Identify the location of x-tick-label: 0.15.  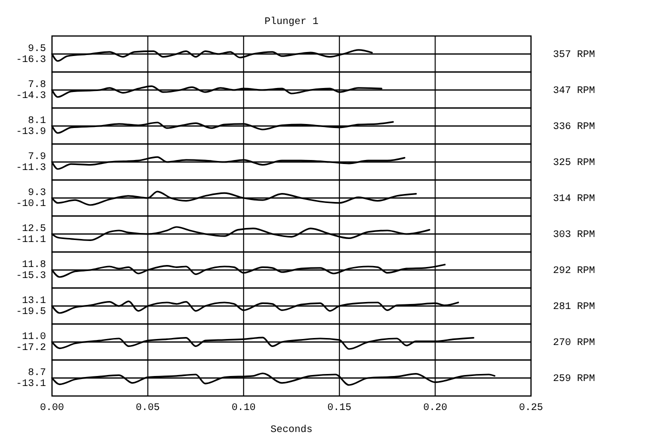
(339, 408).